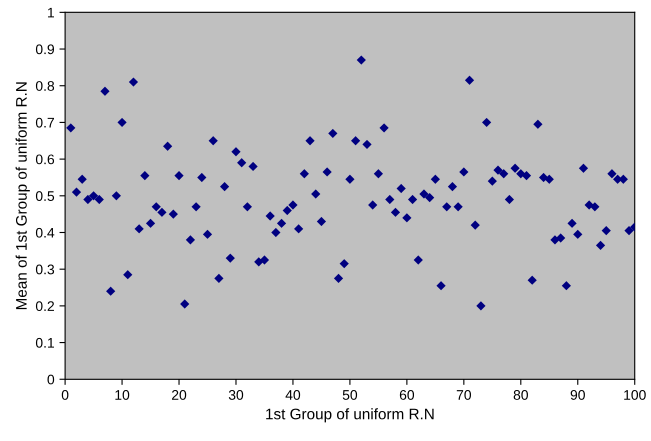 Image resolution: width=651 pixels, height=441 pixels. I want to click on y-axis-title: Mean of 1st Group of uniform R.N, so click(23, 196).